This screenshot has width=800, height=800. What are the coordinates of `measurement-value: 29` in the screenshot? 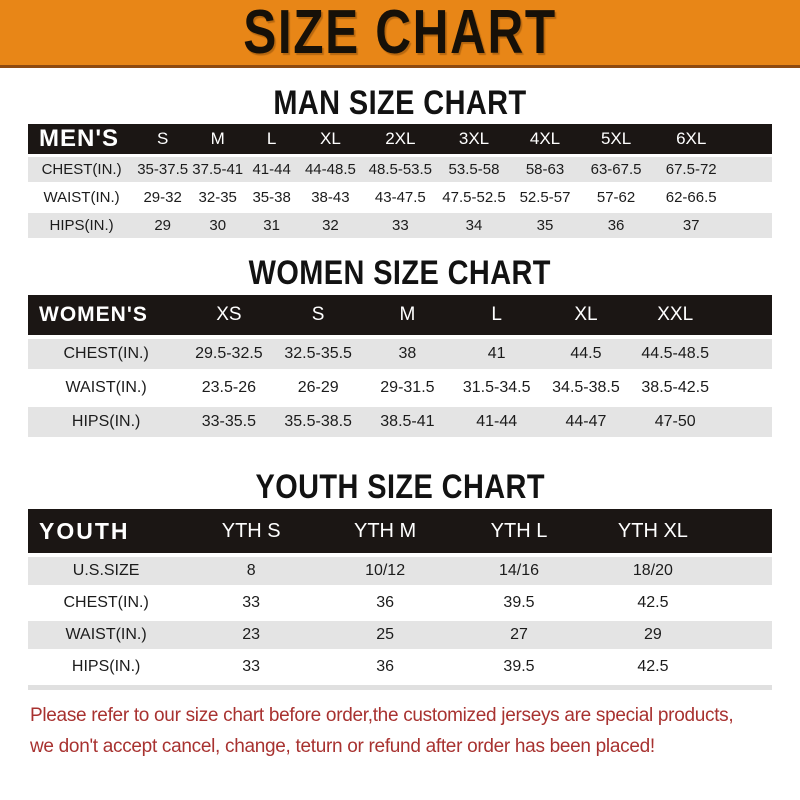 It's located at (162, 225).